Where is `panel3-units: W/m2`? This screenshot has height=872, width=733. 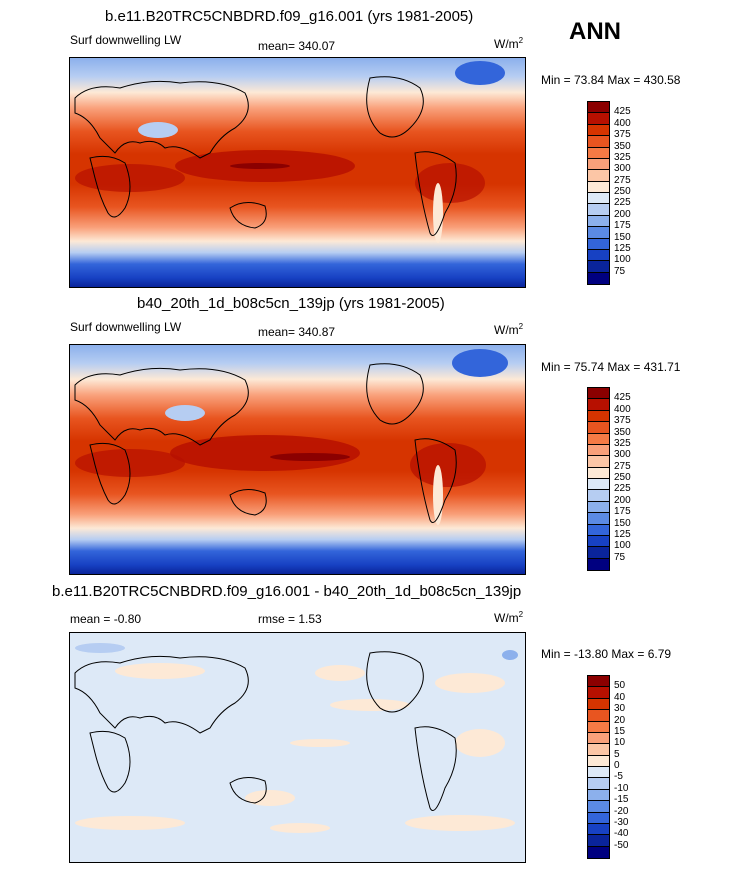 panel3-units: W/m2 is located at coordinates (509, 617).